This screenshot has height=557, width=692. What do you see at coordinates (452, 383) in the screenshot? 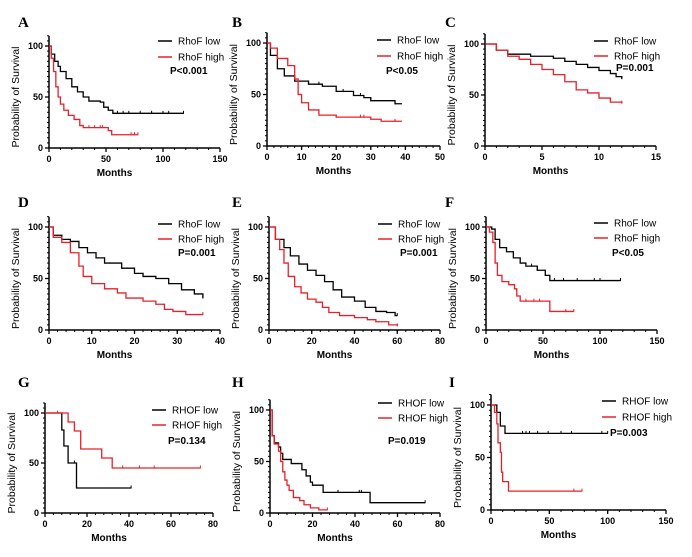
I see `panel-label: I` at bounding box center [452, 383].